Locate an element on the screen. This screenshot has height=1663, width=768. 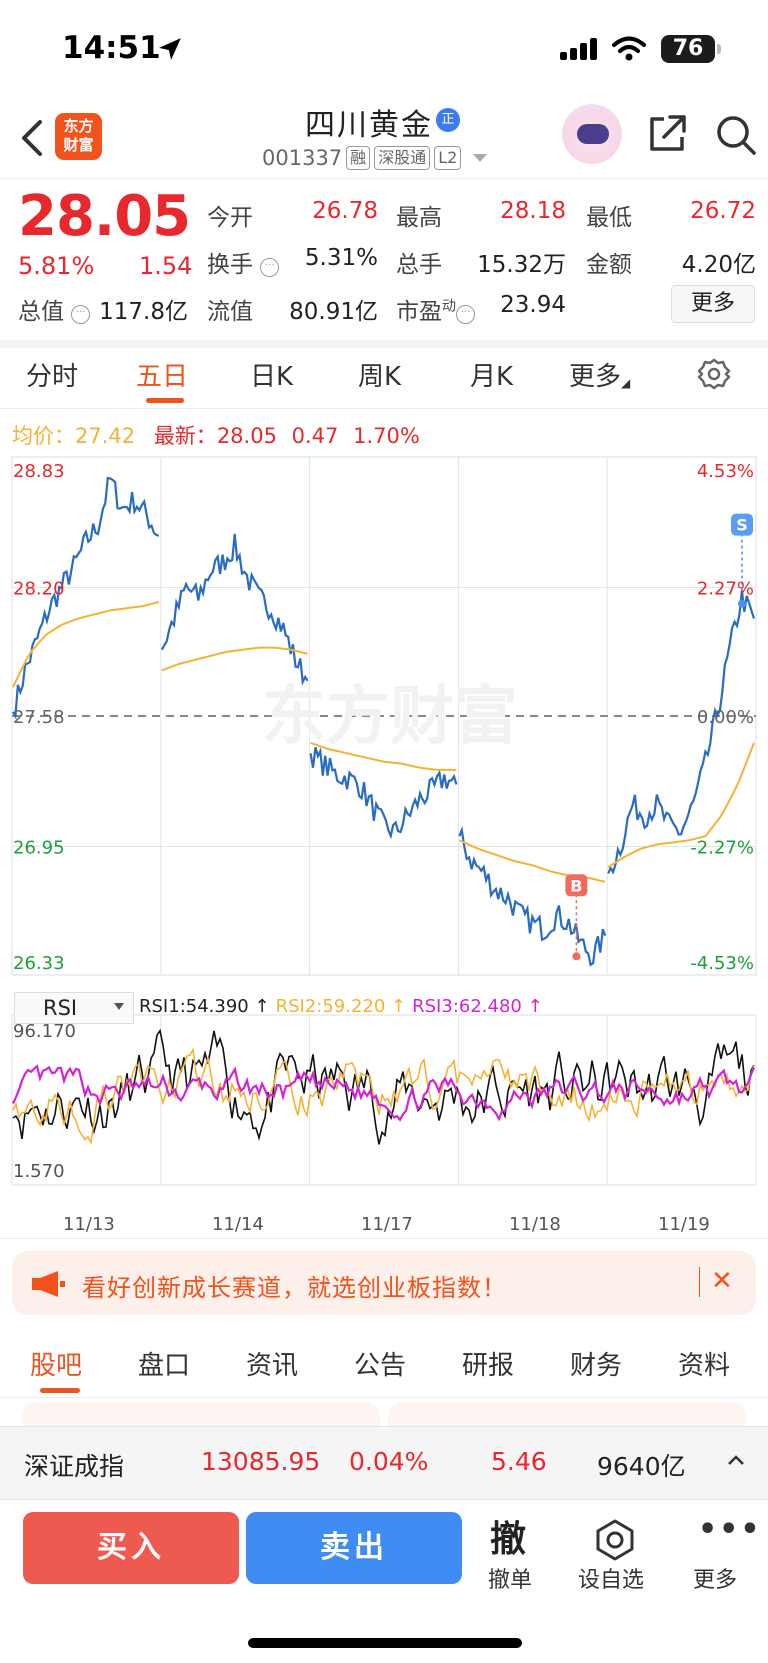
tab-research: 研报 is located at coordinates (488, 1366).